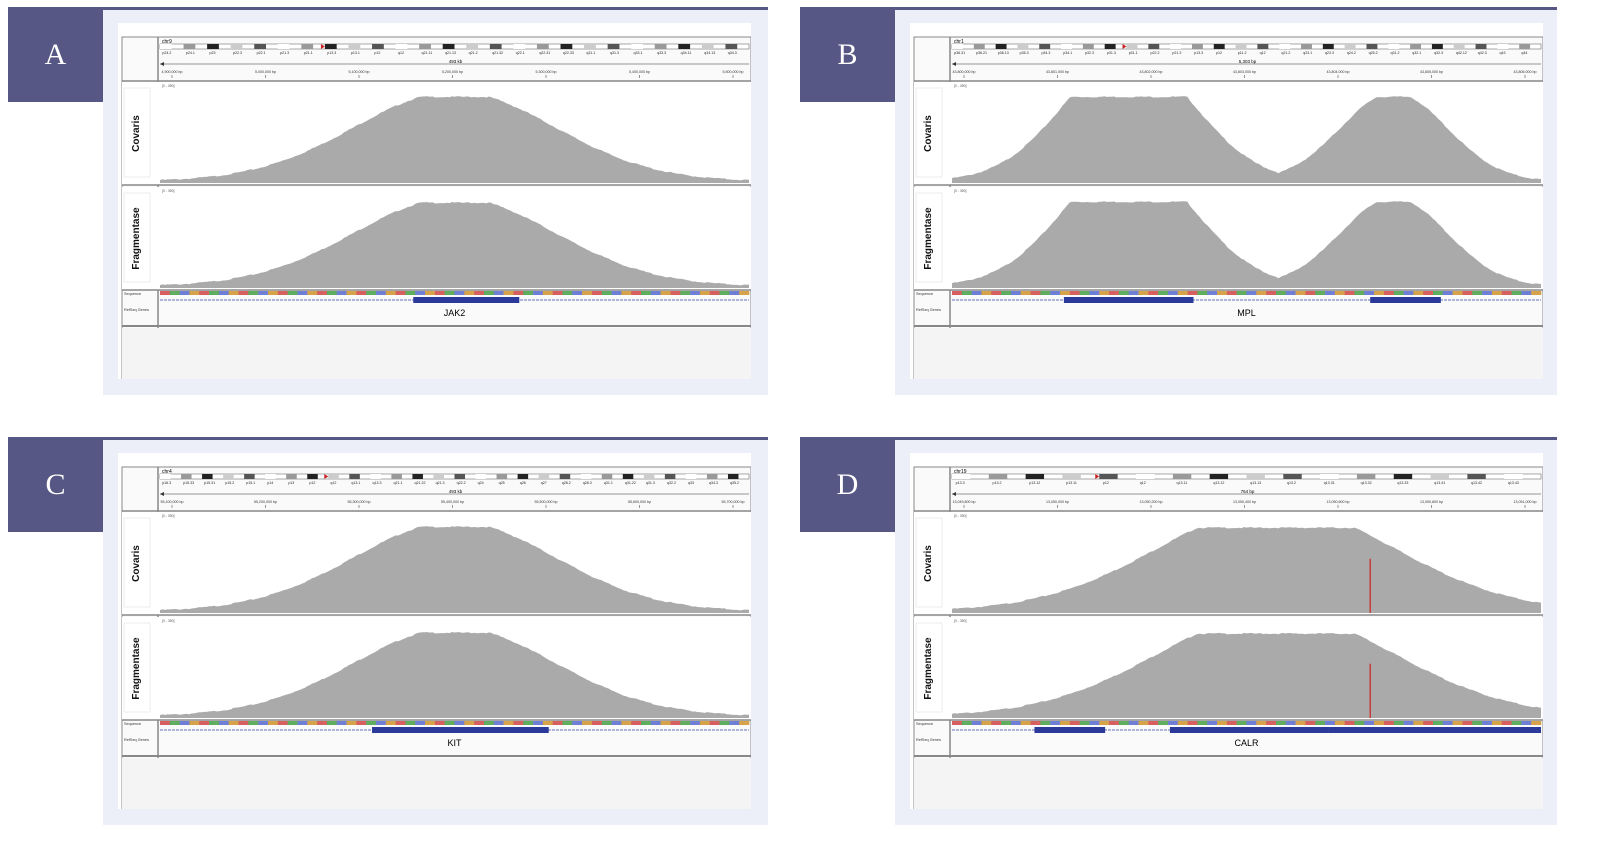 This screenshot has width=1607, height=854. I want to click on empty-track-area, so click(436, 353).